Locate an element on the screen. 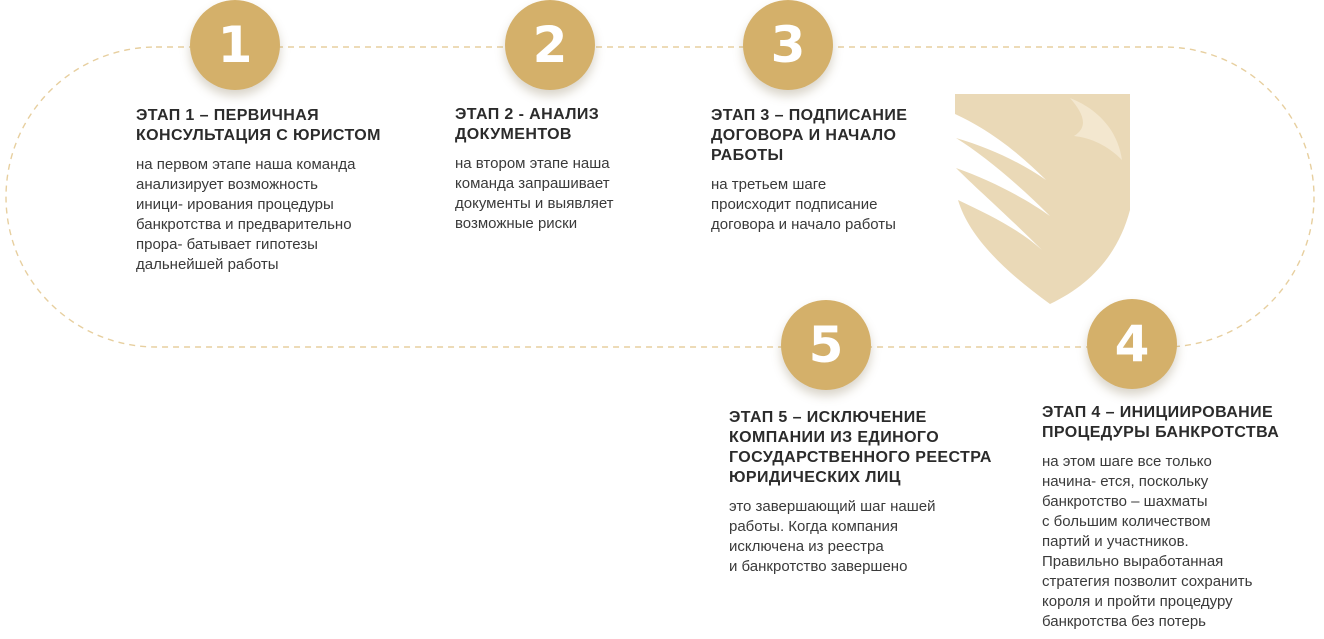 Image resolution: width=1324 pixels, height=639 pixels. stage-5-badge: 5 is located at coordinates (826, 345).